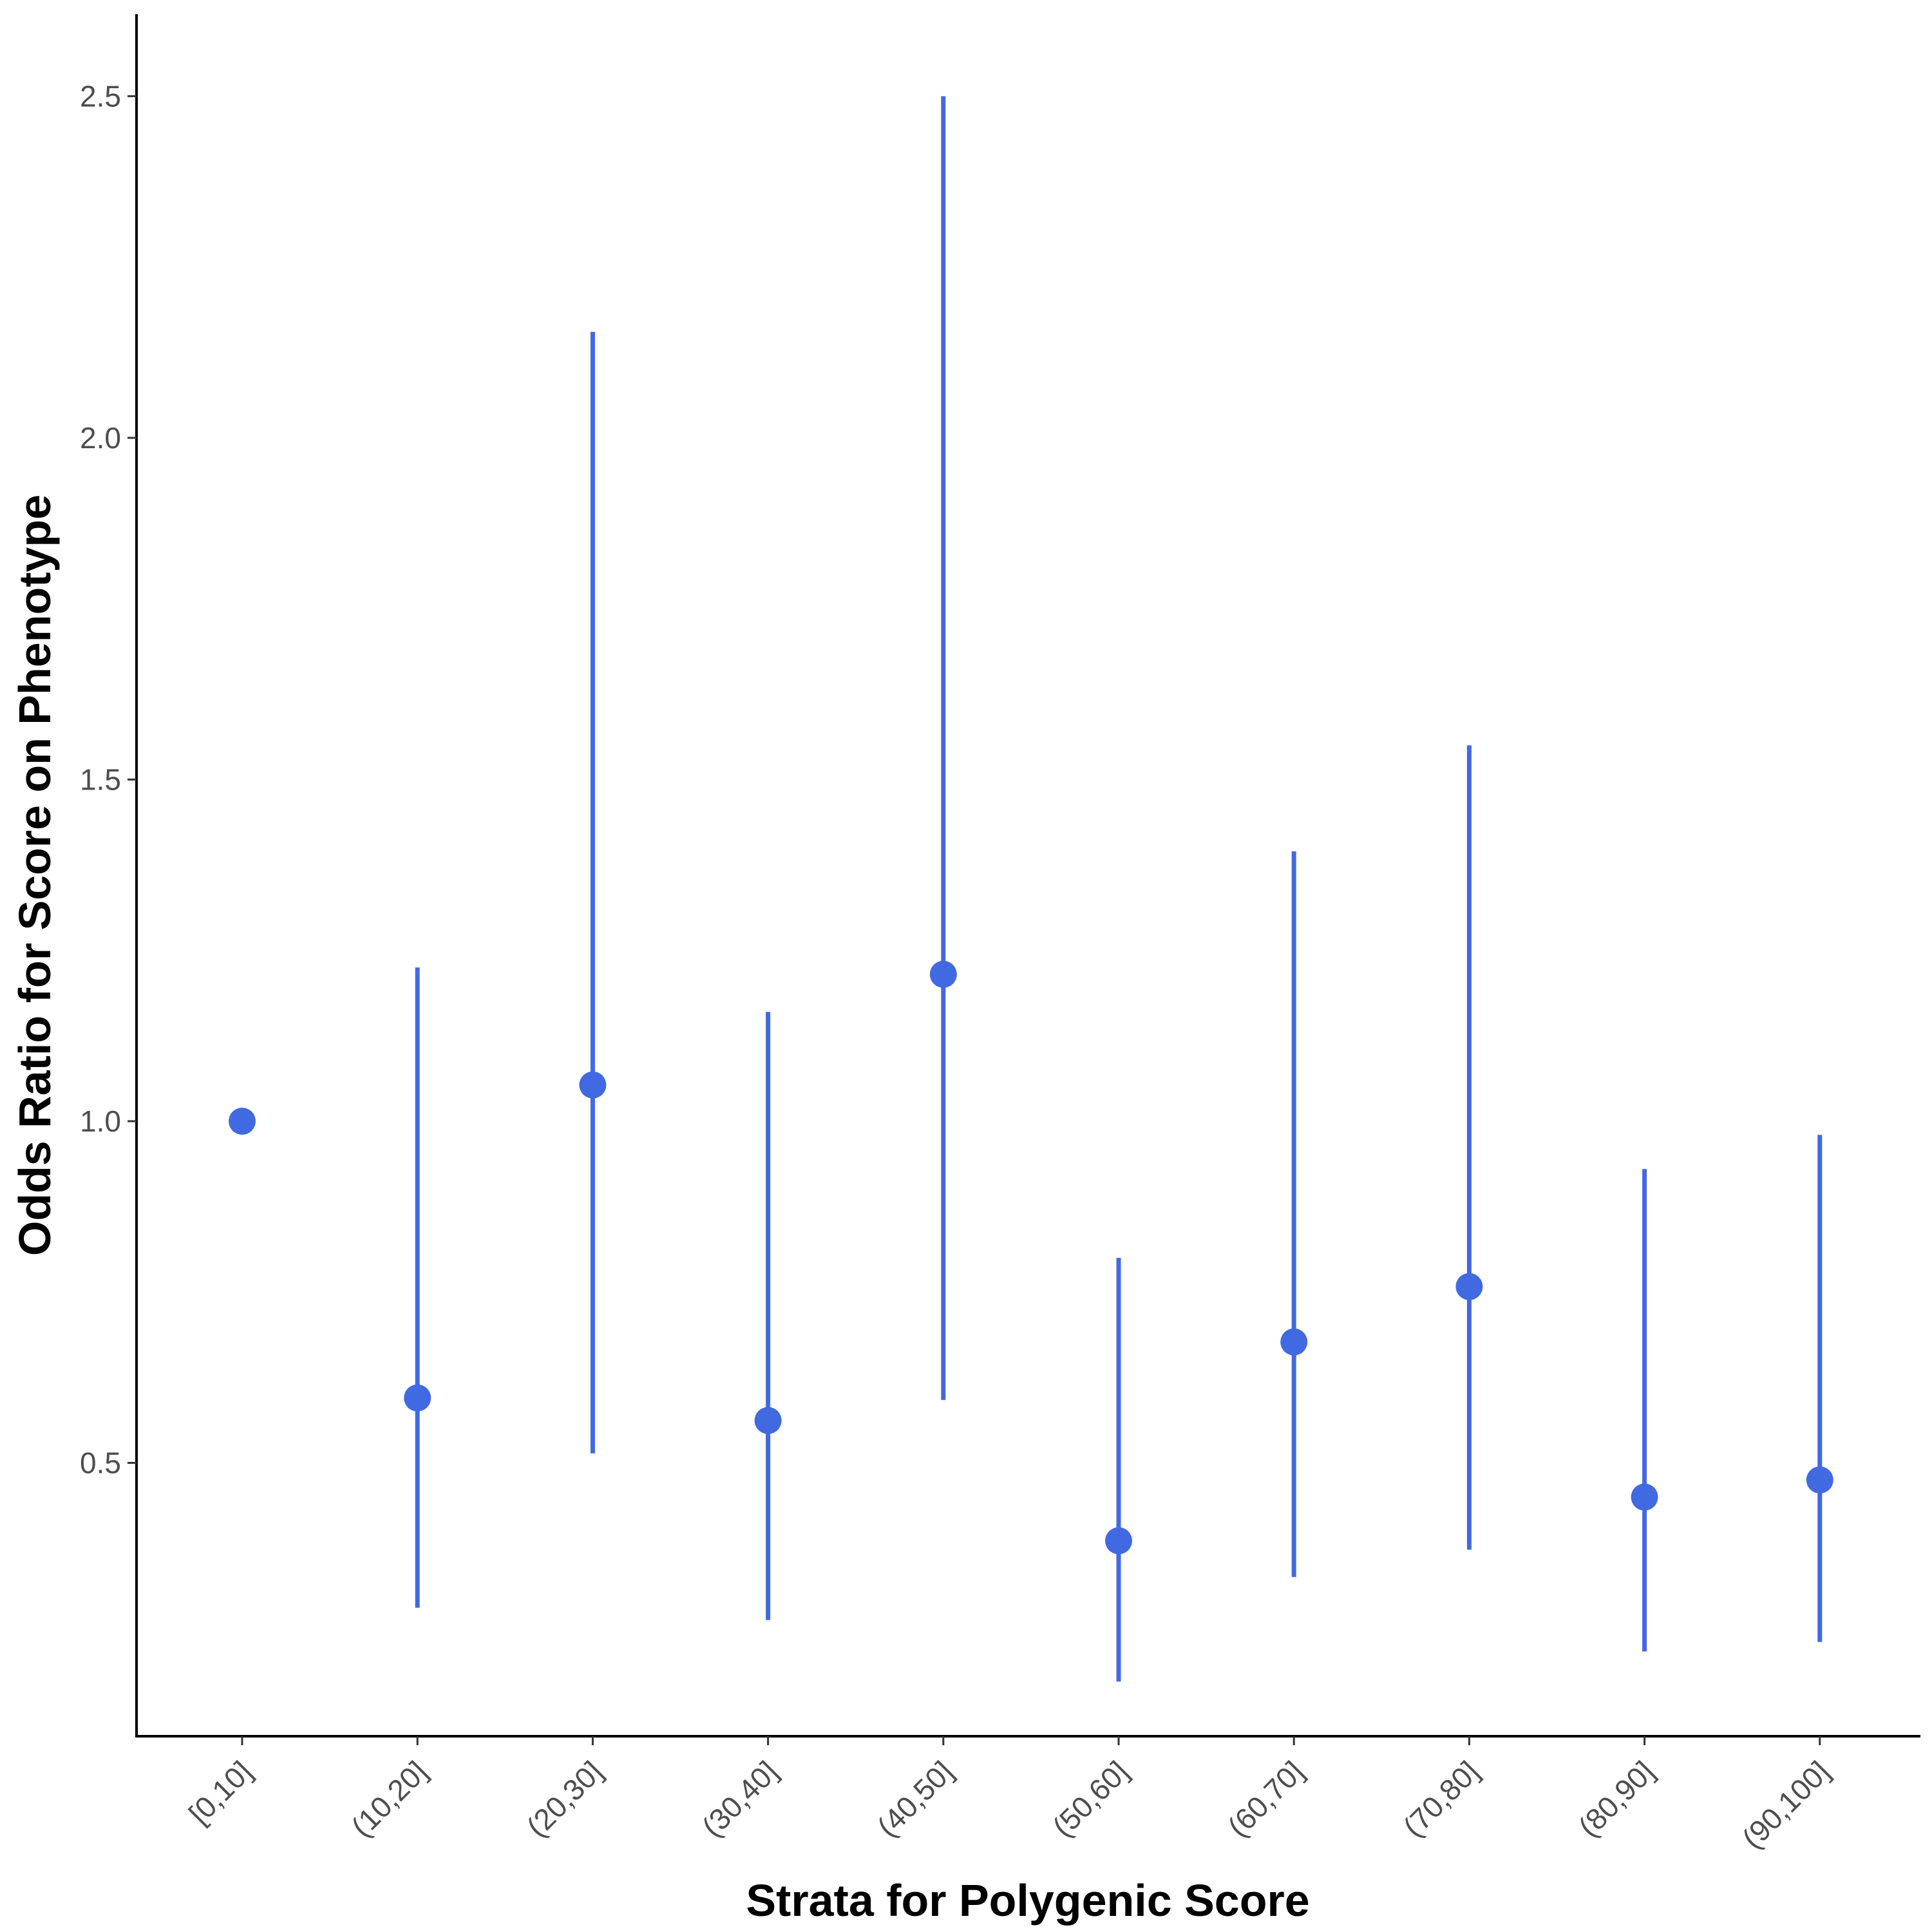  Describe the element at coordinates (100, 438) in the screenshot. I see `y-tick-label: 2.0` at that location.